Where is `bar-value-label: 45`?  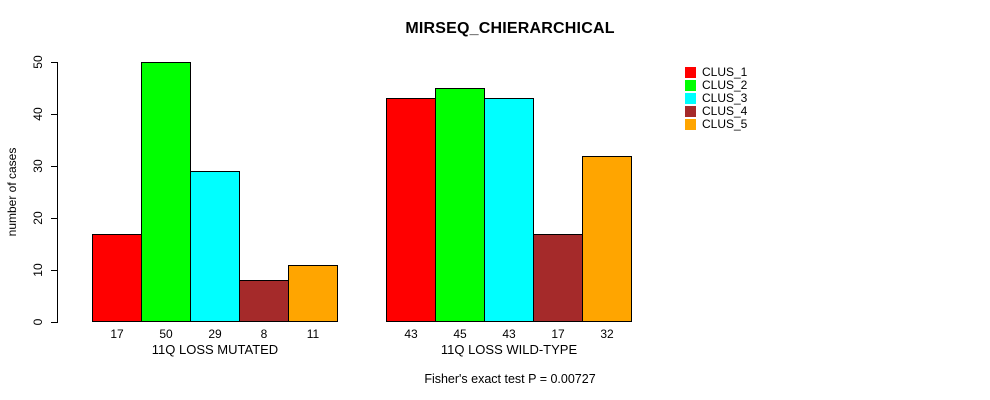
bar-value-label: 45 is located at coordinates (460, 334).